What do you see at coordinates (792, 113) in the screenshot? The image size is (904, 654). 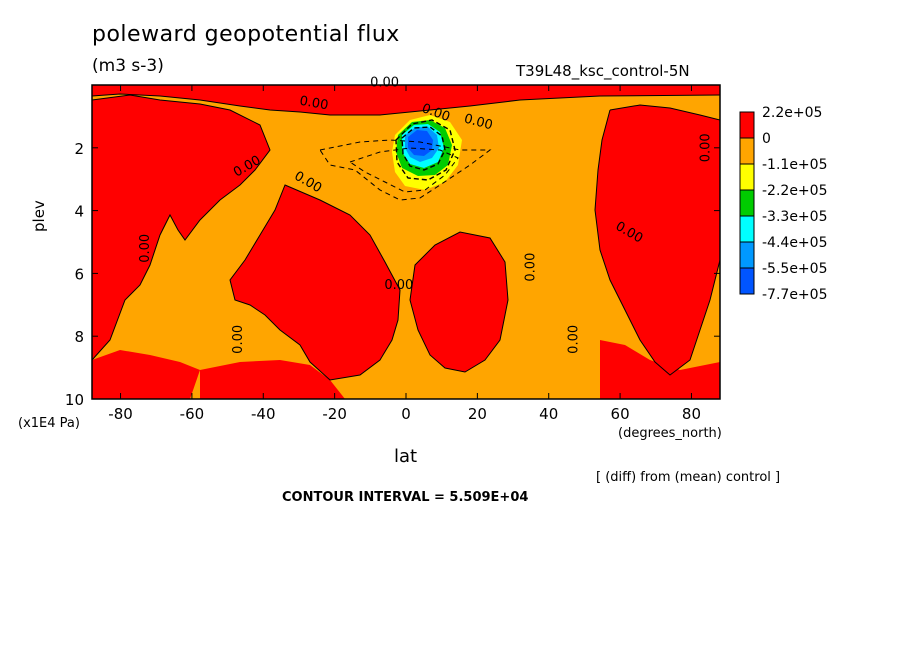 I see `colorbar-level-label: 2.2e+05` at bounding box center [792, 113].